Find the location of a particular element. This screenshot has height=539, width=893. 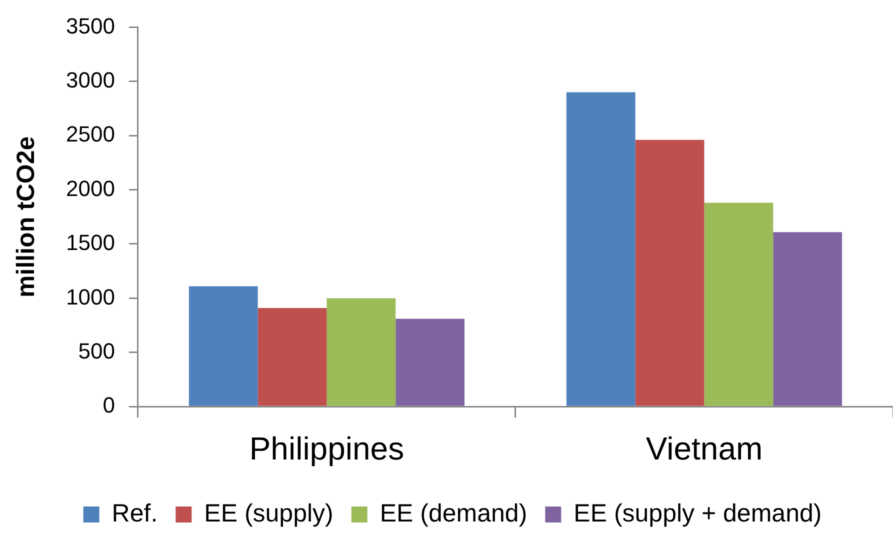

y-tick-label: 1000 is located at coordinates (90, 297).